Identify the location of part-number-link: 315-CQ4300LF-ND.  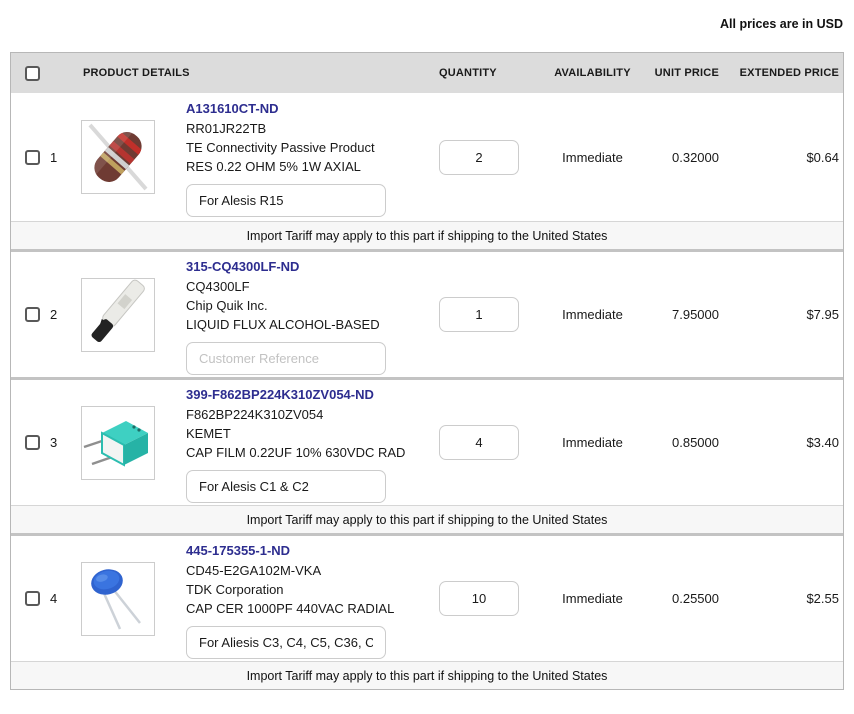
(243, 266).